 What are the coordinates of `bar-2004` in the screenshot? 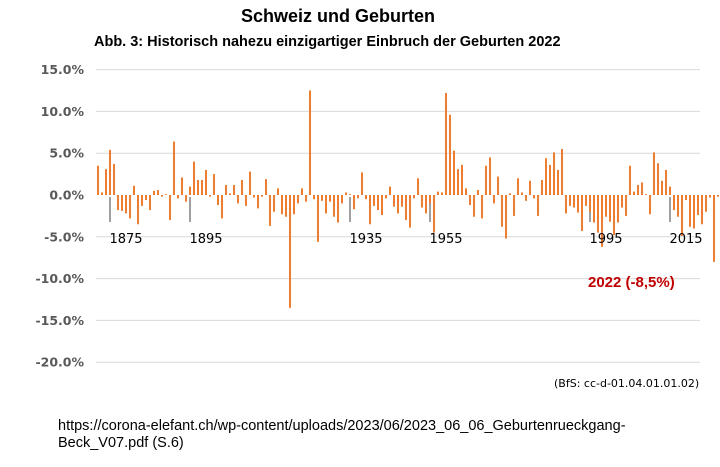 It's located at (626, 205).